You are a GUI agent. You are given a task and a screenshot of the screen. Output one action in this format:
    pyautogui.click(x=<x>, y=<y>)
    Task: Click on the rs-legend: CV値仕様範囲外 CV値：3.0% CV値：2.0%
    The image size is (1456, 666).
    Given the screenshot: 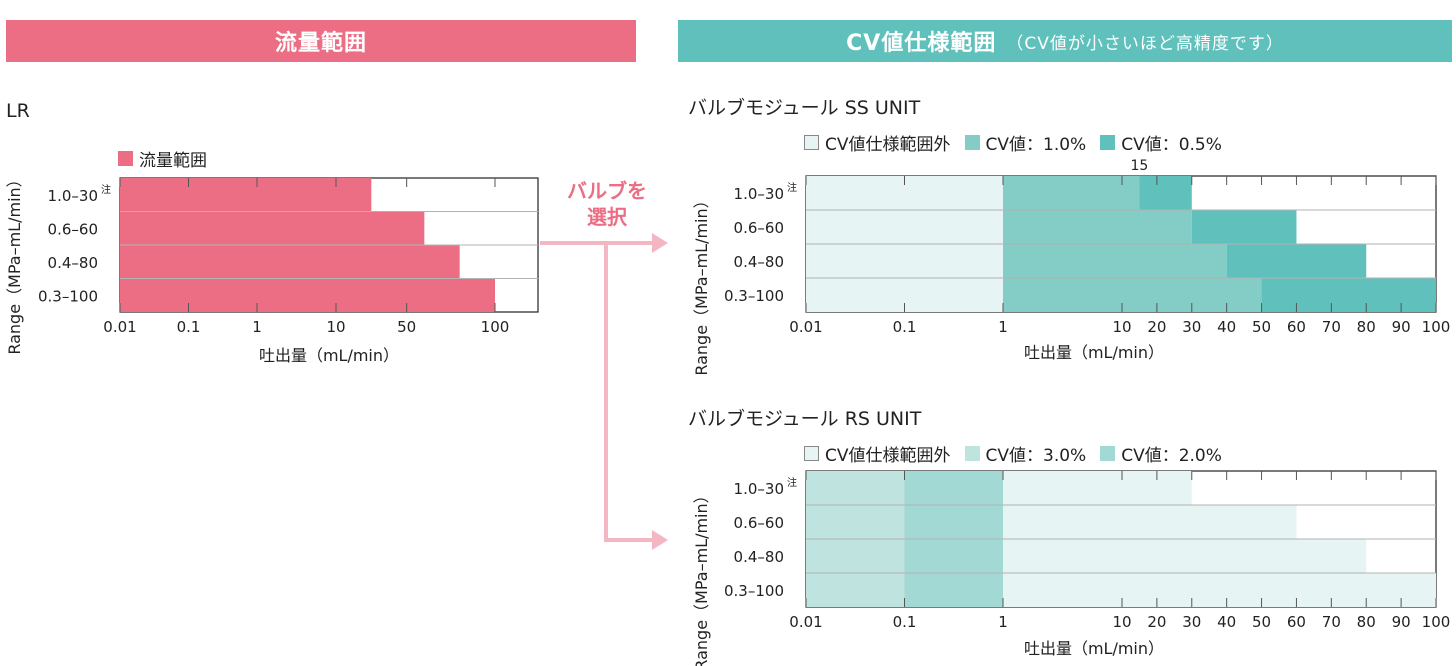 What is the action you would take?
    pyautogui.click(x=1020, y=453)
    